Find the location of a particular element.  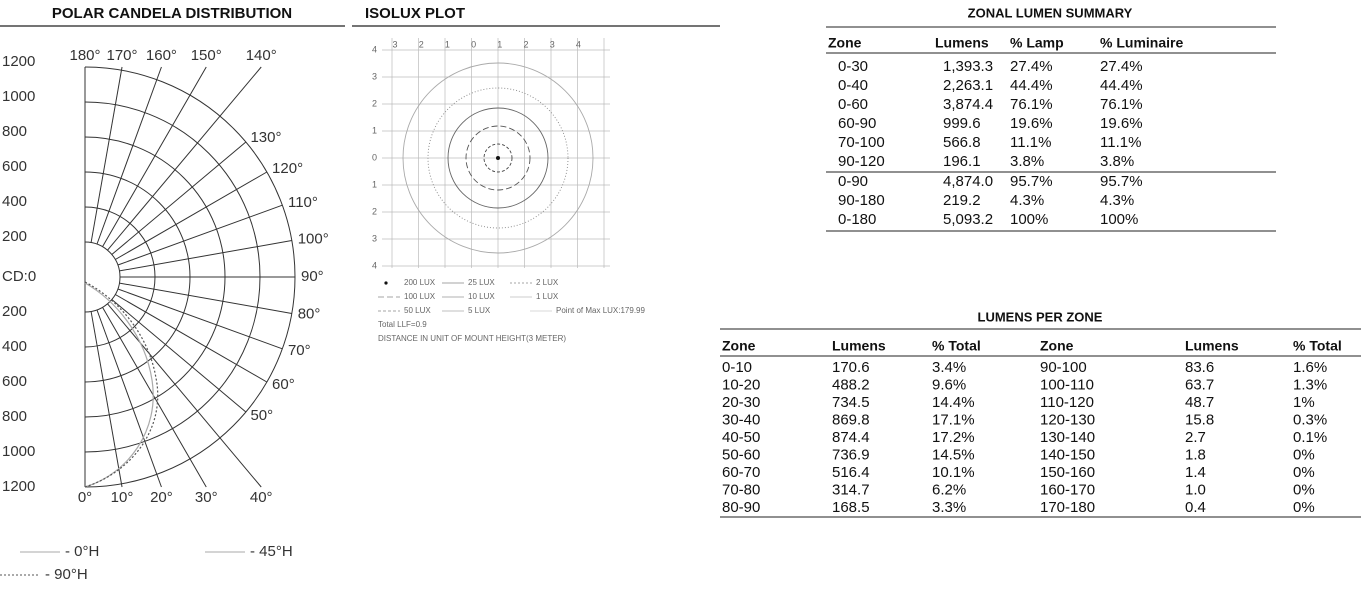

table-cell: 0-10 is located at coordinates (737, 367).